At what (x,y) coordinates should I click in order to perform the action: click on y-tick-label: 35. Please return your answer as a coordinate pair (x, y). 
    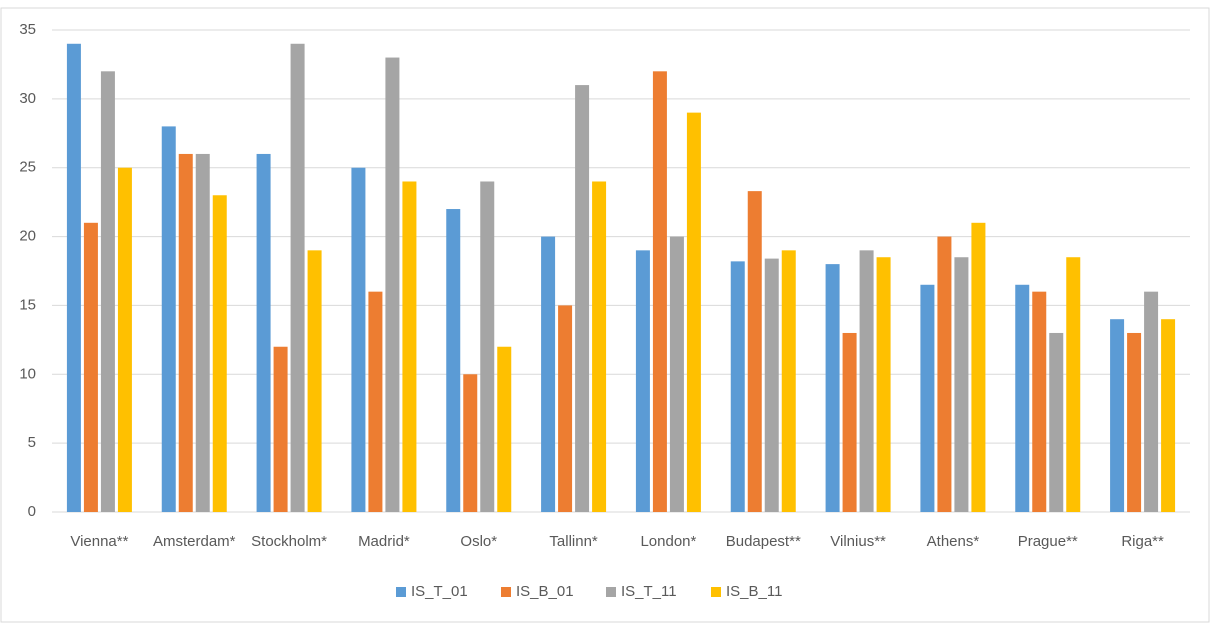
    Looking at the image, I should click on (27, 29).